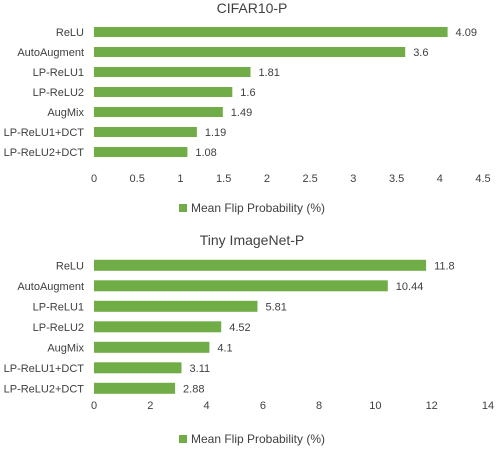 The width and height of the screenshot is (504, 450). What do you see at coordinates (205, 153) in the screenshot?
I see `data-label: 1.08` at bounding box center [205, 153].